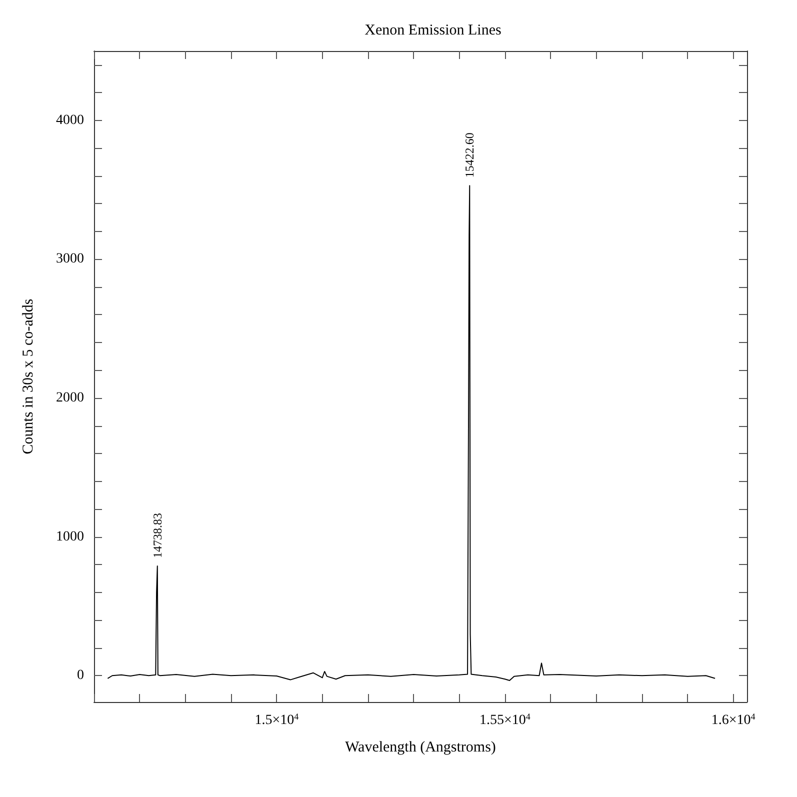 The height and width of the screenshot is (797, 797). I want to click on chart-title: Xenon Emission Lines, so click(433, 30).